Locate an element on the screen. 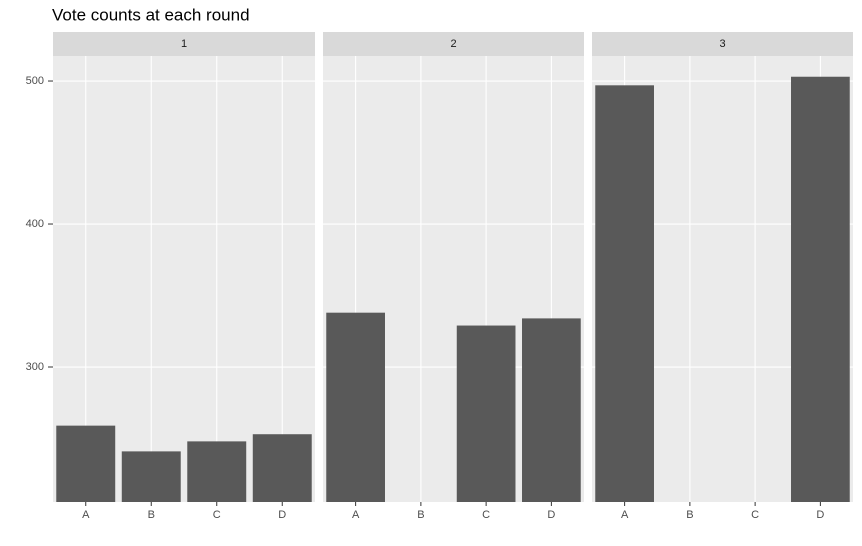 This screenshot has width=862, height=546. y-tick-label: 300 is located at coordinates (35, 367).